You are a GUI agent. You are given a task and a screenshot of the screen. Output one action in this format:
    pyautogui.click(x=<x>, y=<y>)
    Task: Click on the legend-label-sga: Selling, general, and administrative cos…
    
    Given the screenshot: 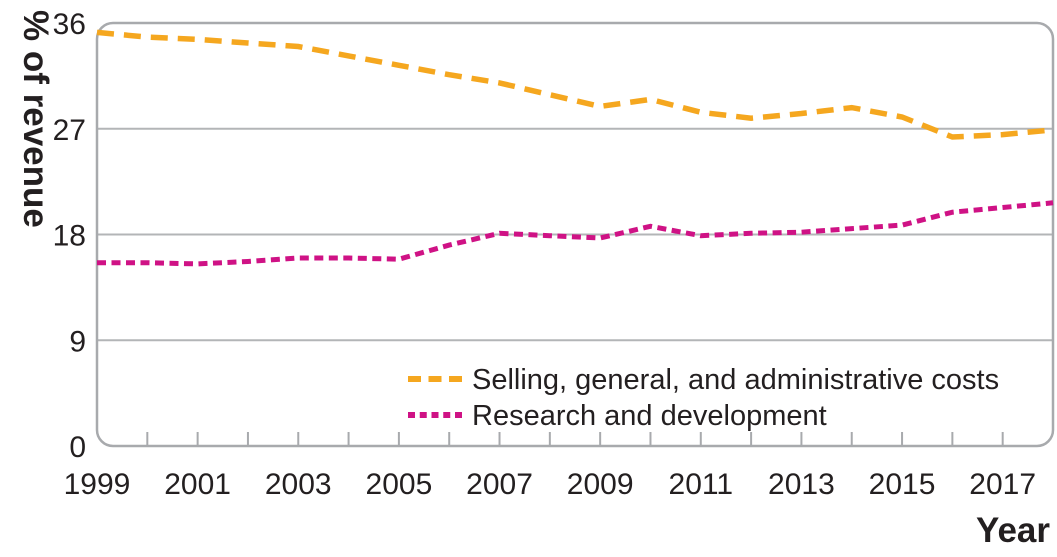 What is the action you would take?
    pyautogui.click(x=735, y=380)
    